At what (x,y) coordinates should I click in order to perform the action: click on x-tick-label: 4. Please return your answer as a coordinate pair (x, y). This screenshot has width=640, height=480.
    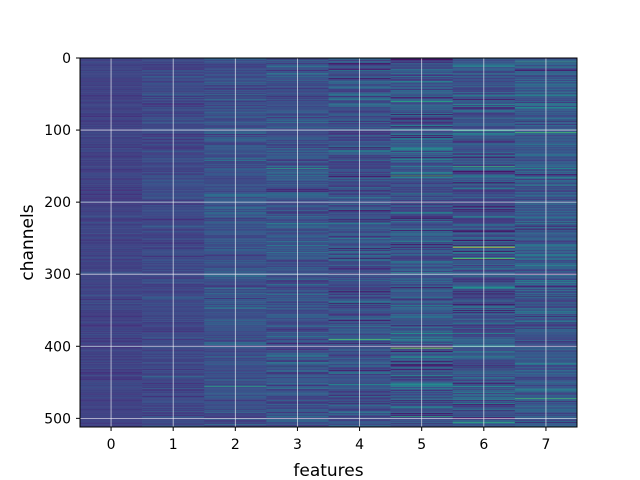
    Looking at the image, I should click on (359, 445).